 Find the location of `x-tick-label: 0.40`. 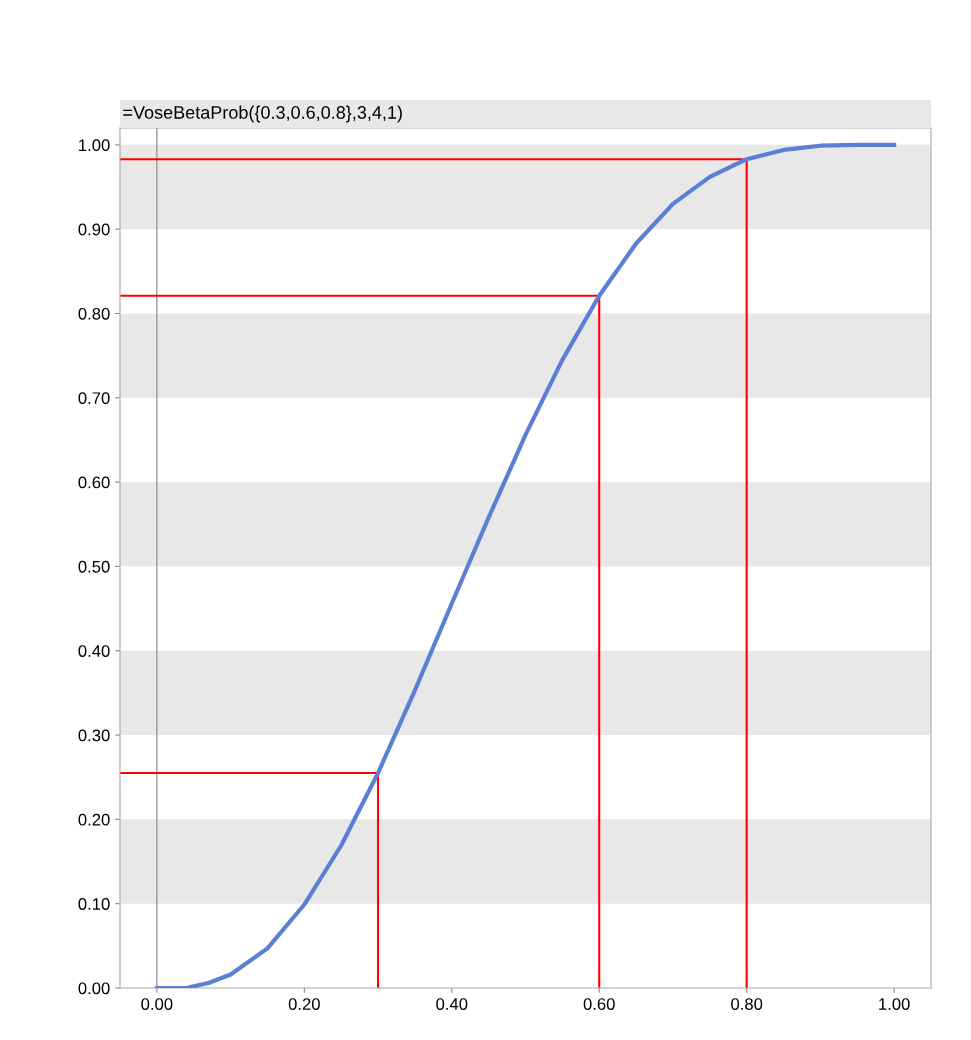

x-tick-label: 0.40 is located at coordinates (452, 1004).